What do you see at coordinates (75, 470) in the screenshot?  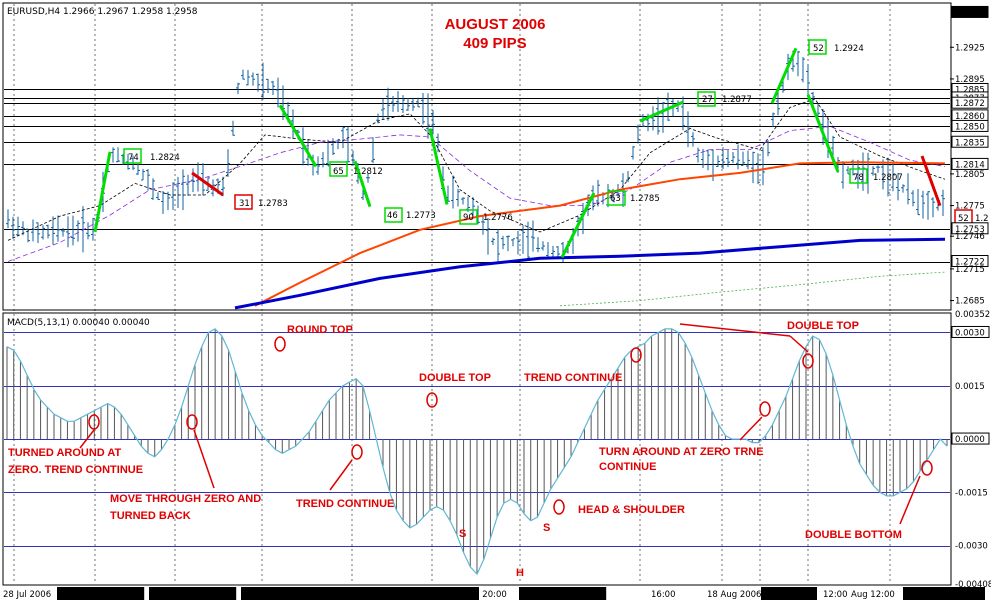 I see `annotation-turned-around-2: ZERO. TREND CONTINUE` at bounding box center [75, 470].